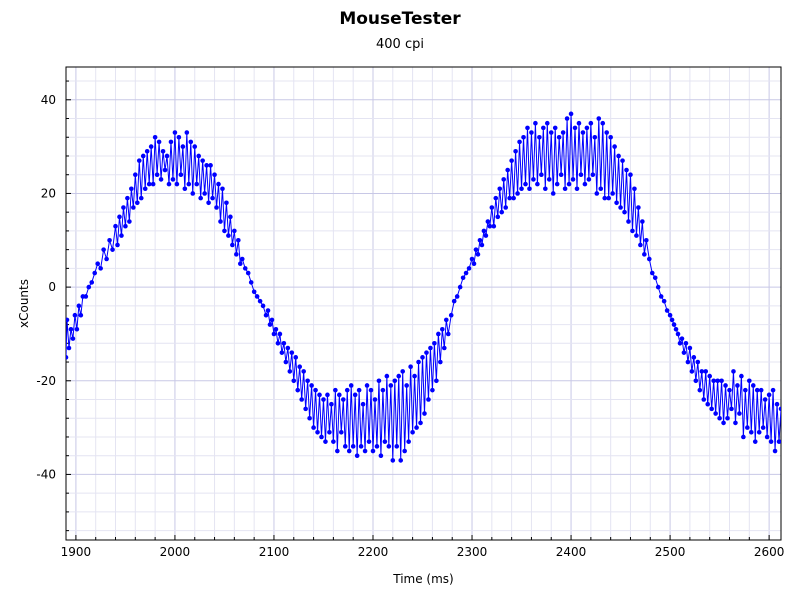 The image size is (800, 600). What do you see at coordinates (52, 287) in the screenshot?
I see `y-tick-label: 0` at bounding box center [52, 287].